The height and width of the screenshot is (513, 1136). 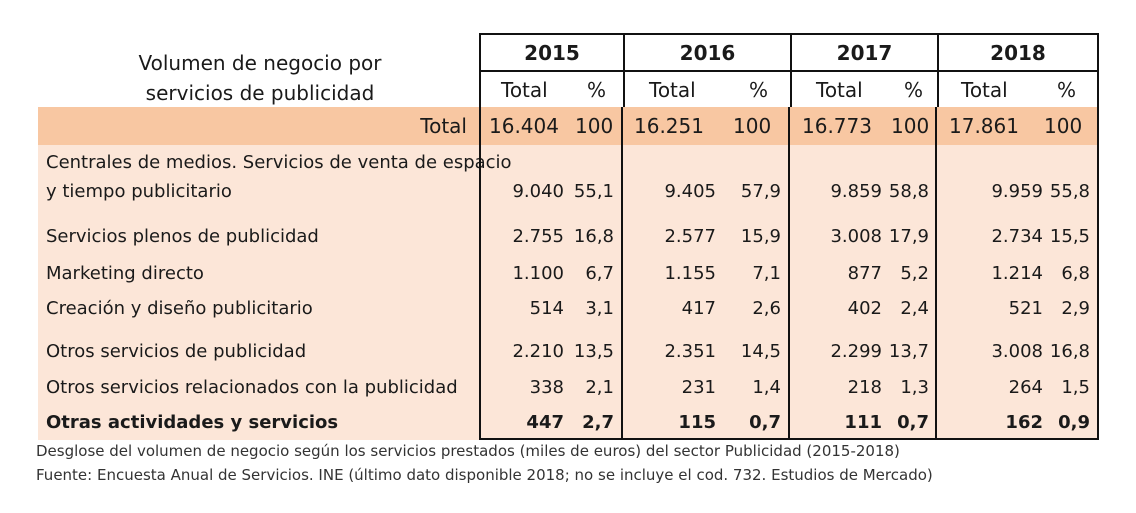 What do you see at coordinates (1075, 387) in the screenshot?
I see `cell-pct: 1,5` at bounding box center [1075, 387].